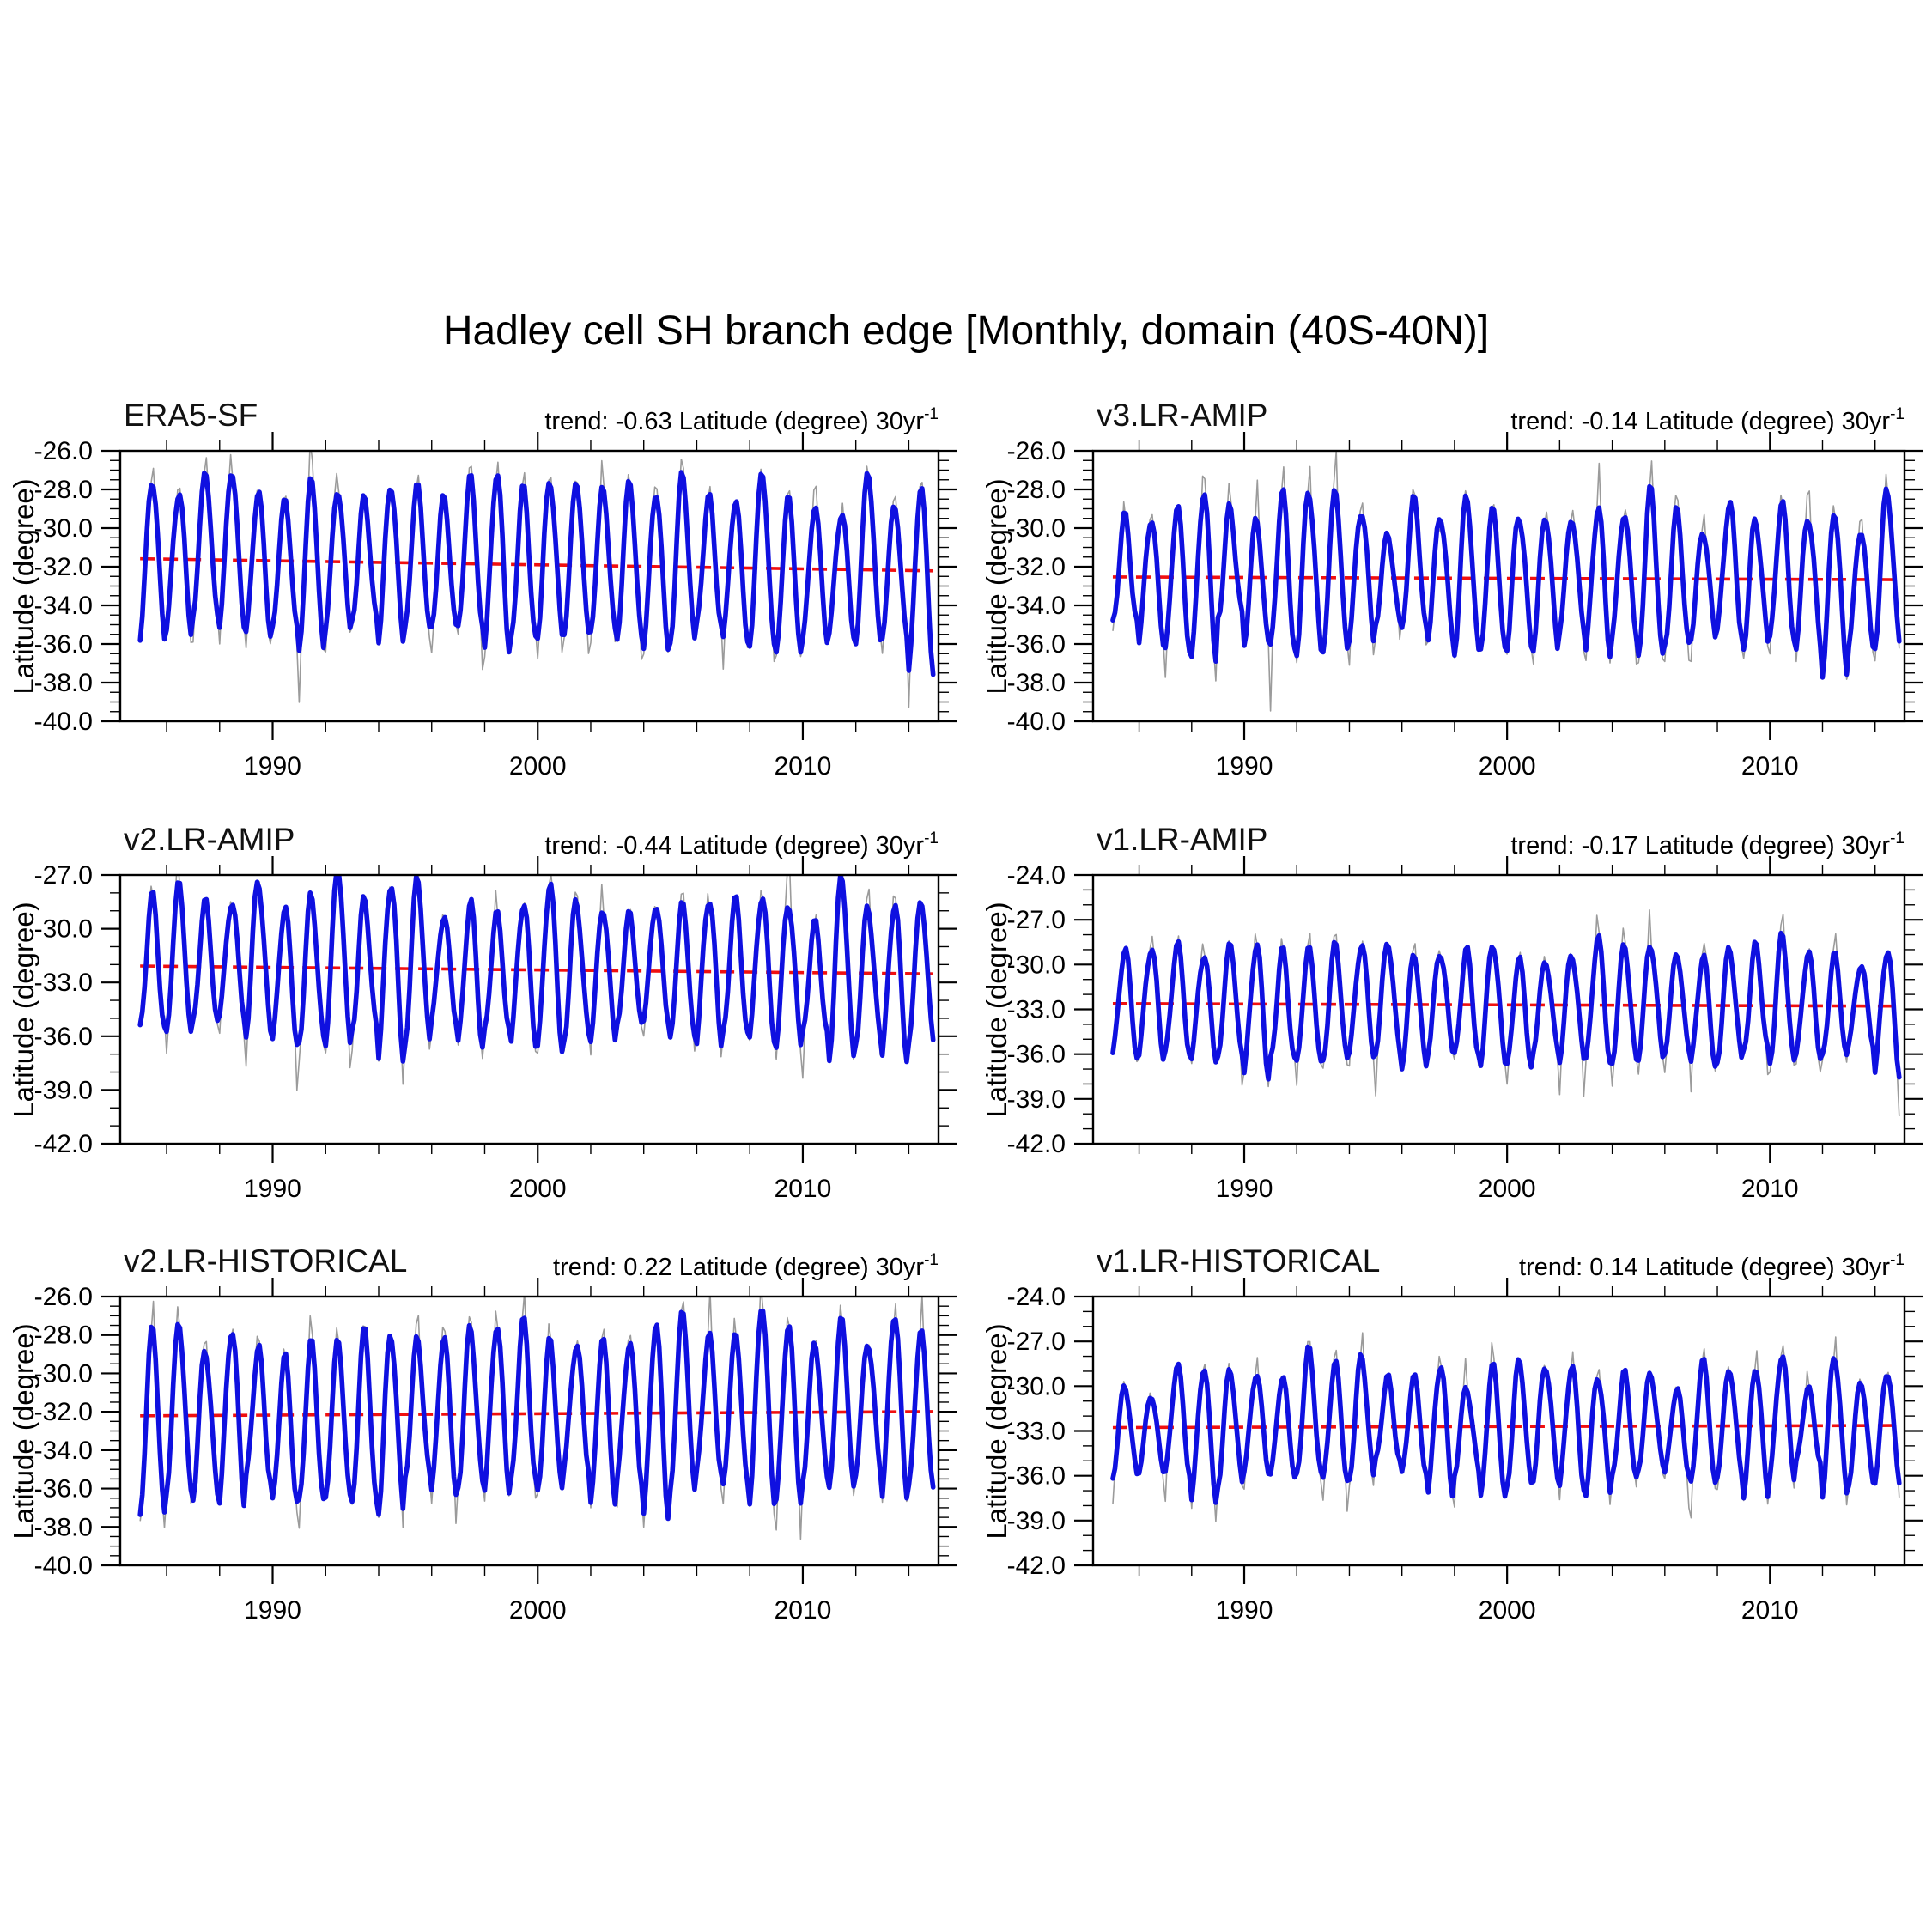  What do you see at coordinates (1239, 1261) in the screenshot?
I see `panel-title: v1.LR-HISTORICAL` at bounding box center [1239, 1261].